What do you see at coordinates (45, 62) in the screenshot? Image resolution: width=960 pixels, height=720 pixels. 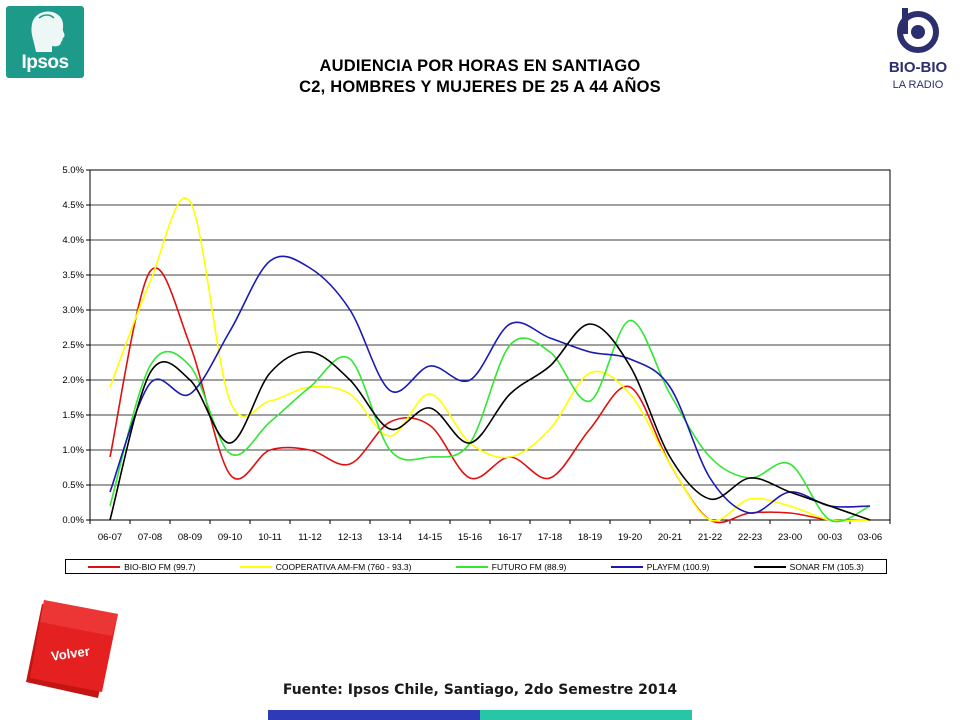 I see `ipsos-logo-text: Ipsos` at bounding box center [45, 62].